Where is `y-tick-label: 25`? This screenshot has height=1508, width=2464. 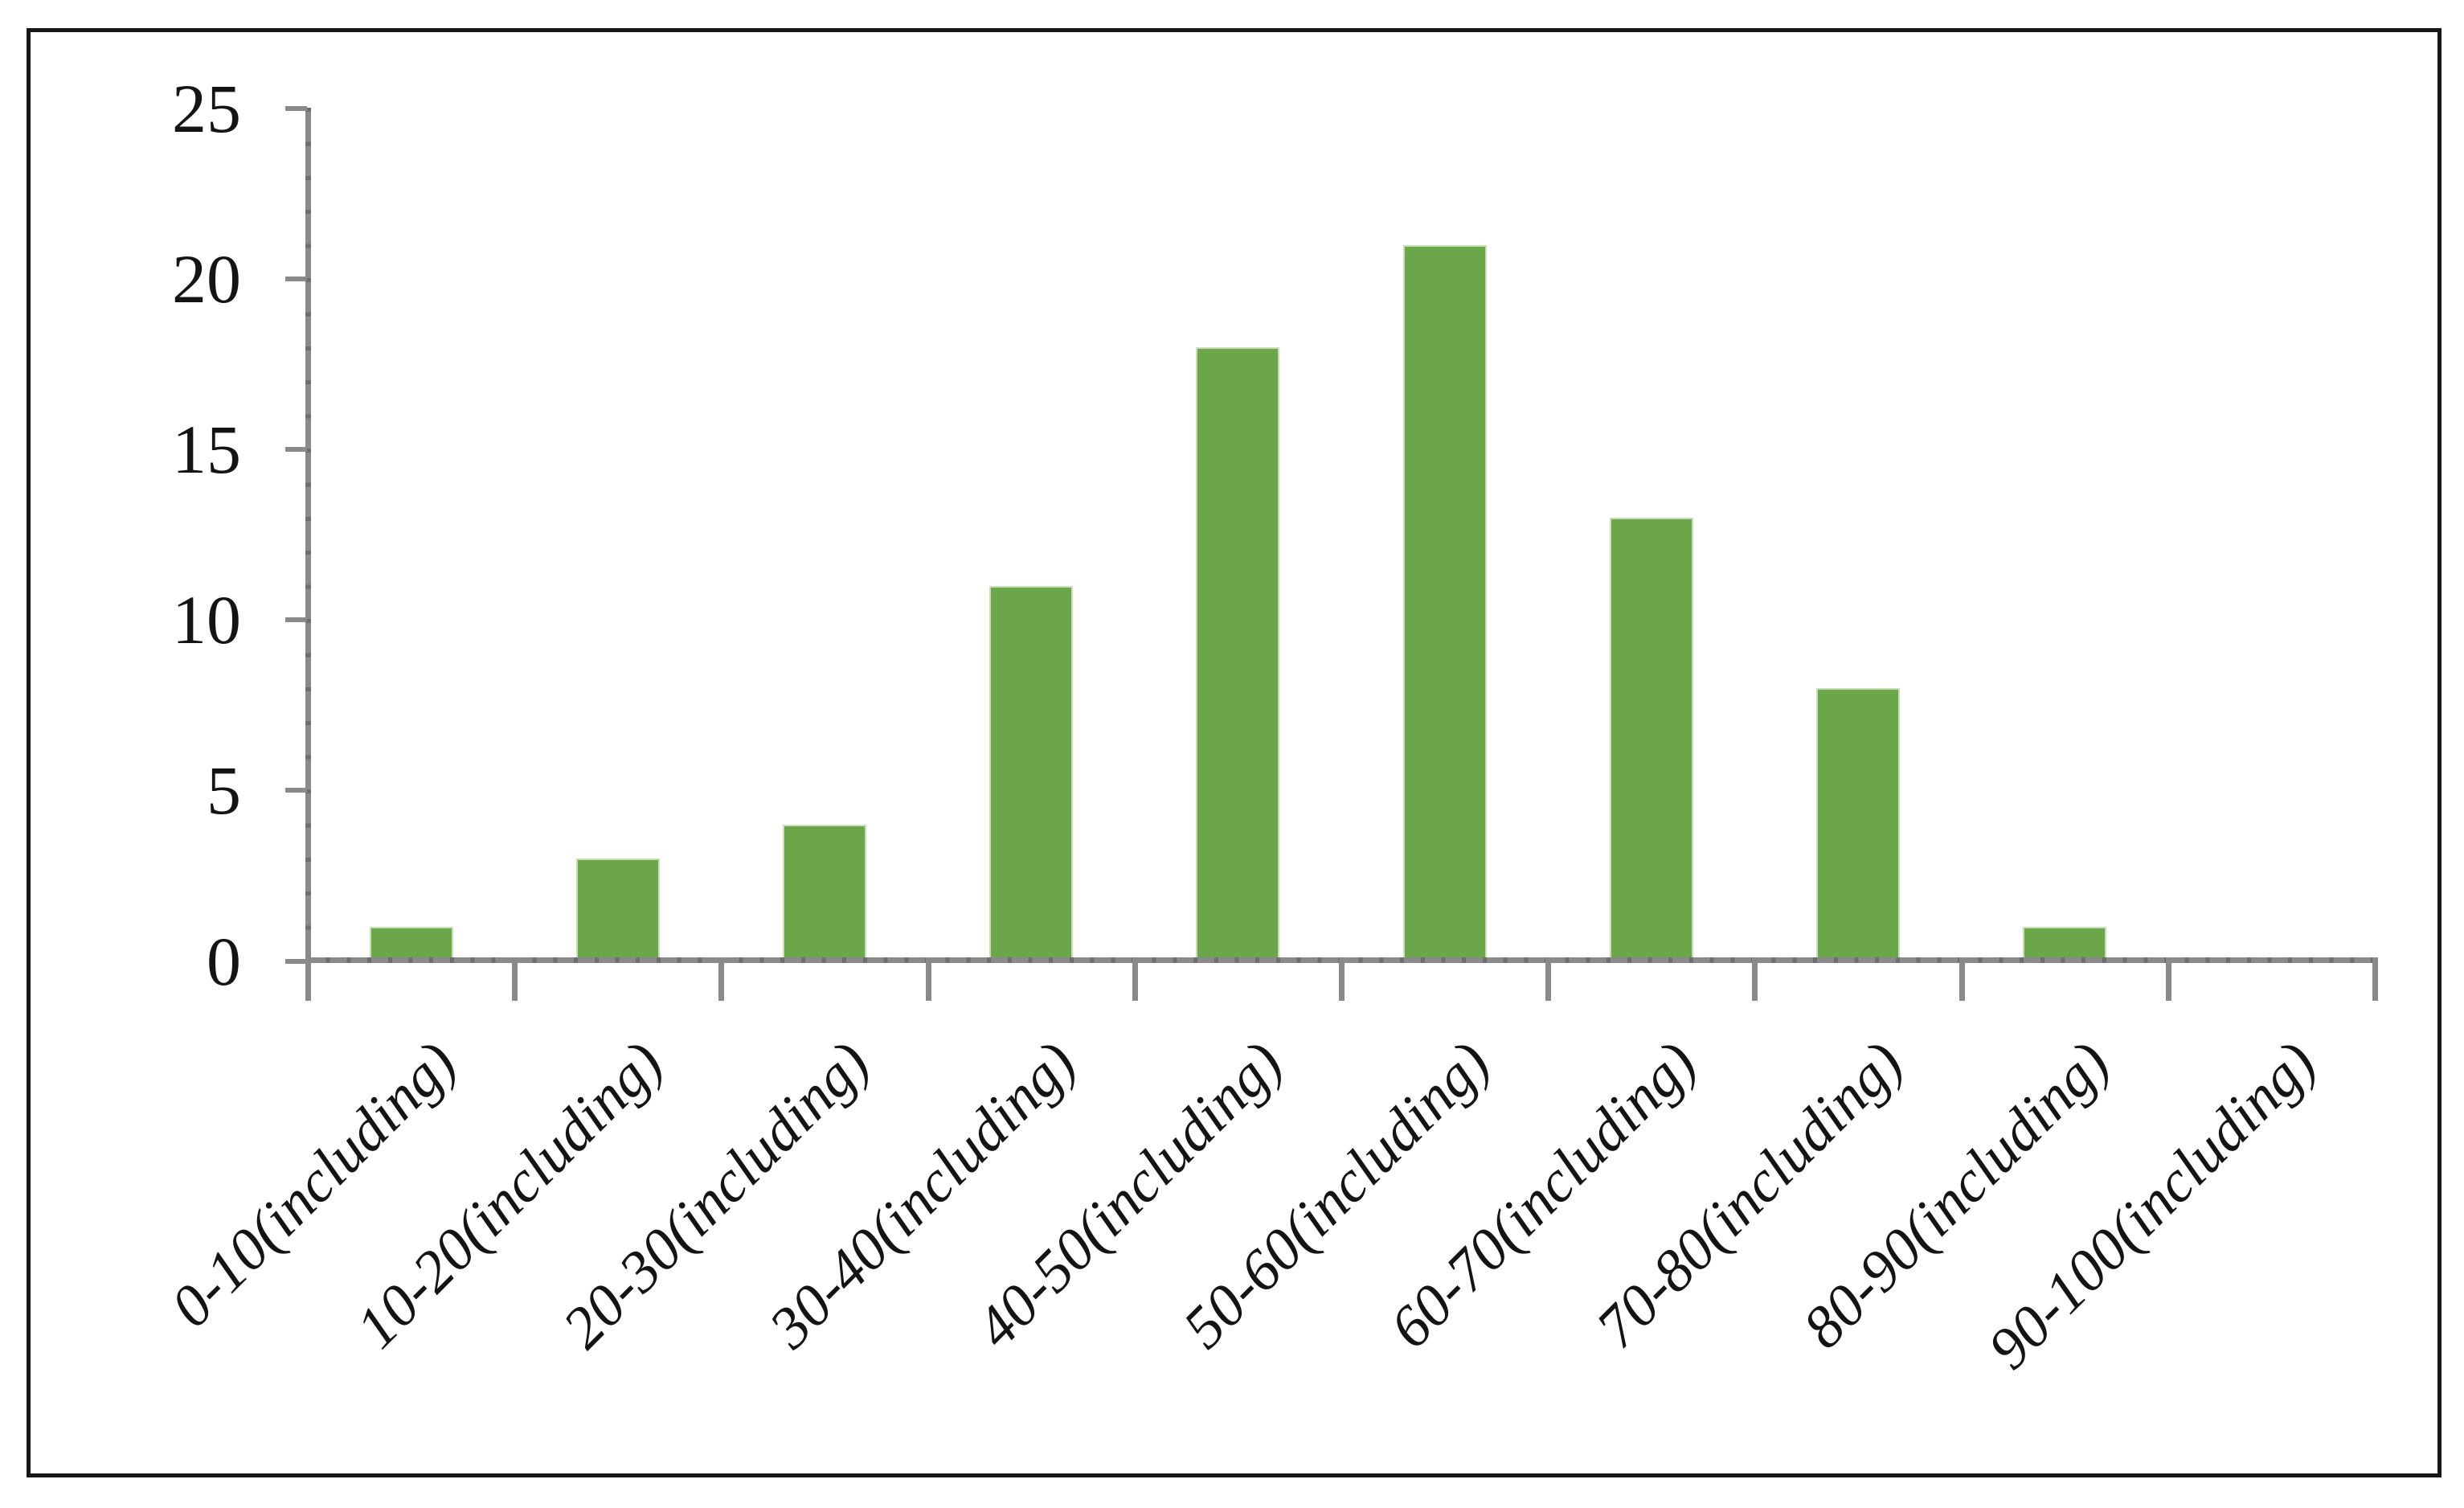
y-tick-label: 25 is located at coordinates (206, 108).